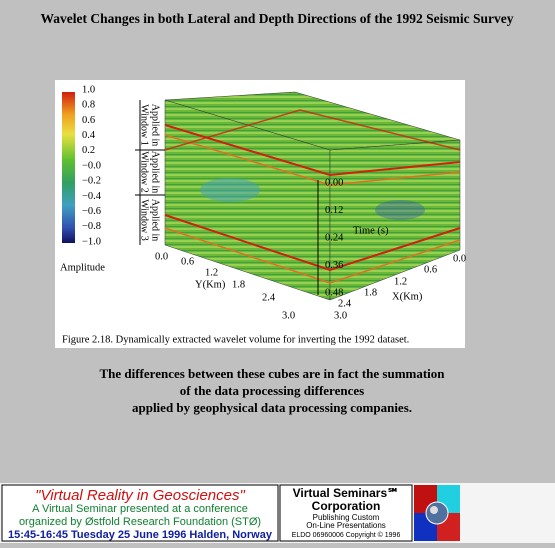  What do you see at coordinates (88, 105) in the screenshot?
I see `colorbar-tick: 0.8` at bounding box center [88, 105].